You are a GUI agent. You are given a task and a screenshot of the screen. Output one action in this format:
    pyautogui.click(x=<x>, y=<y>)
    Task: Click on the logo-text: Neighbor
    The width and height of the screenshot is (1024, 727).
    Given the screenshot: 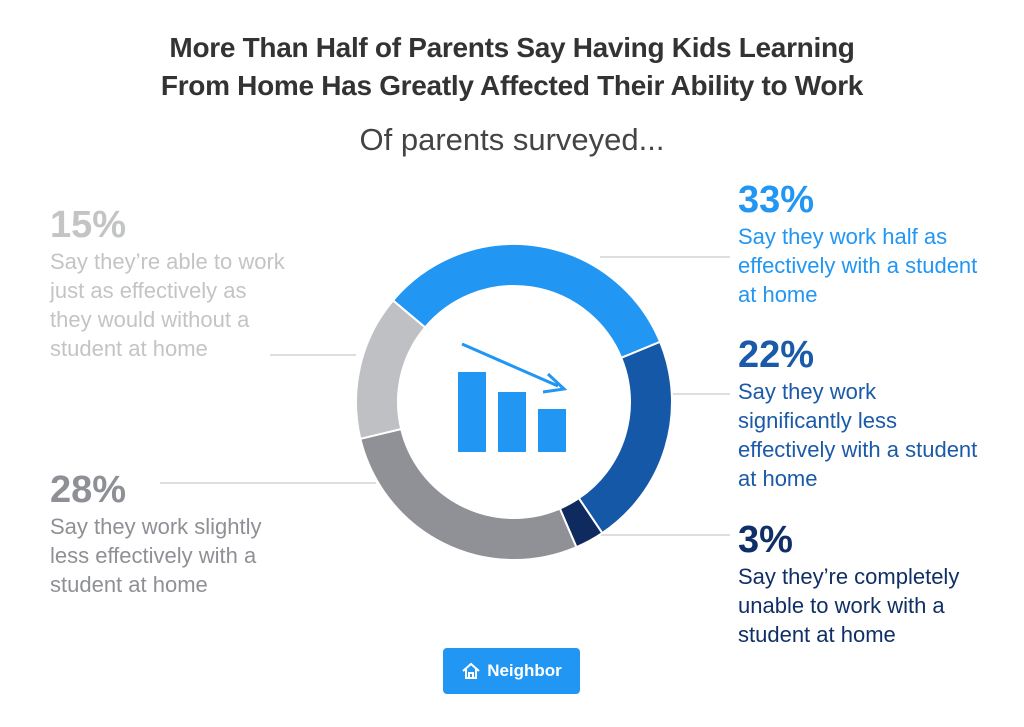 What is the action you would take?
    pyautogui.click(x=524, y=670)
    